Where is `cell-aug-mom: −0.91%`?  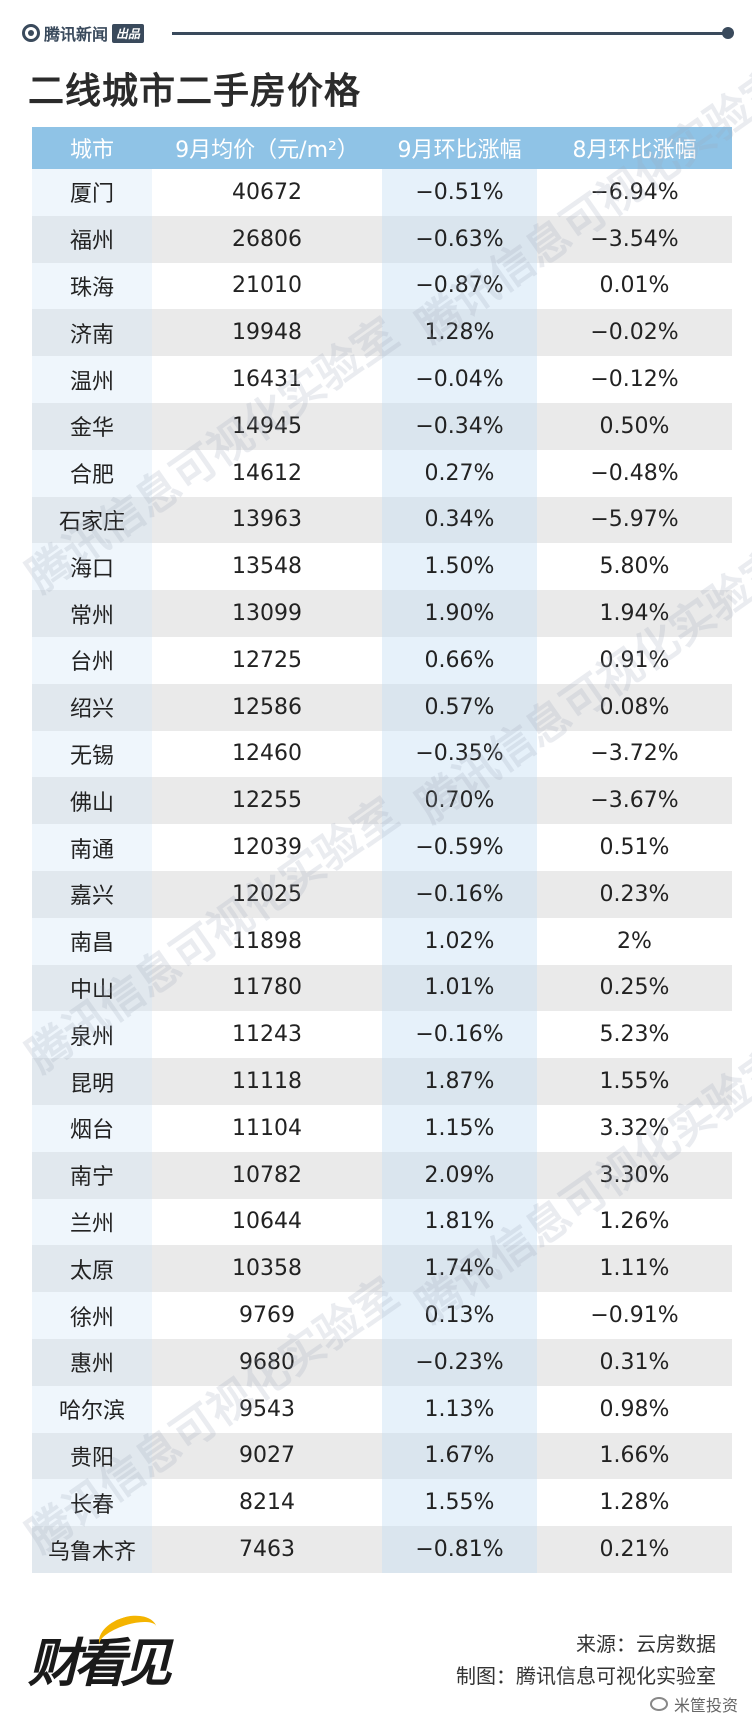 cell-aug-mom: −0.91% is located at coordinates (634, 1316).